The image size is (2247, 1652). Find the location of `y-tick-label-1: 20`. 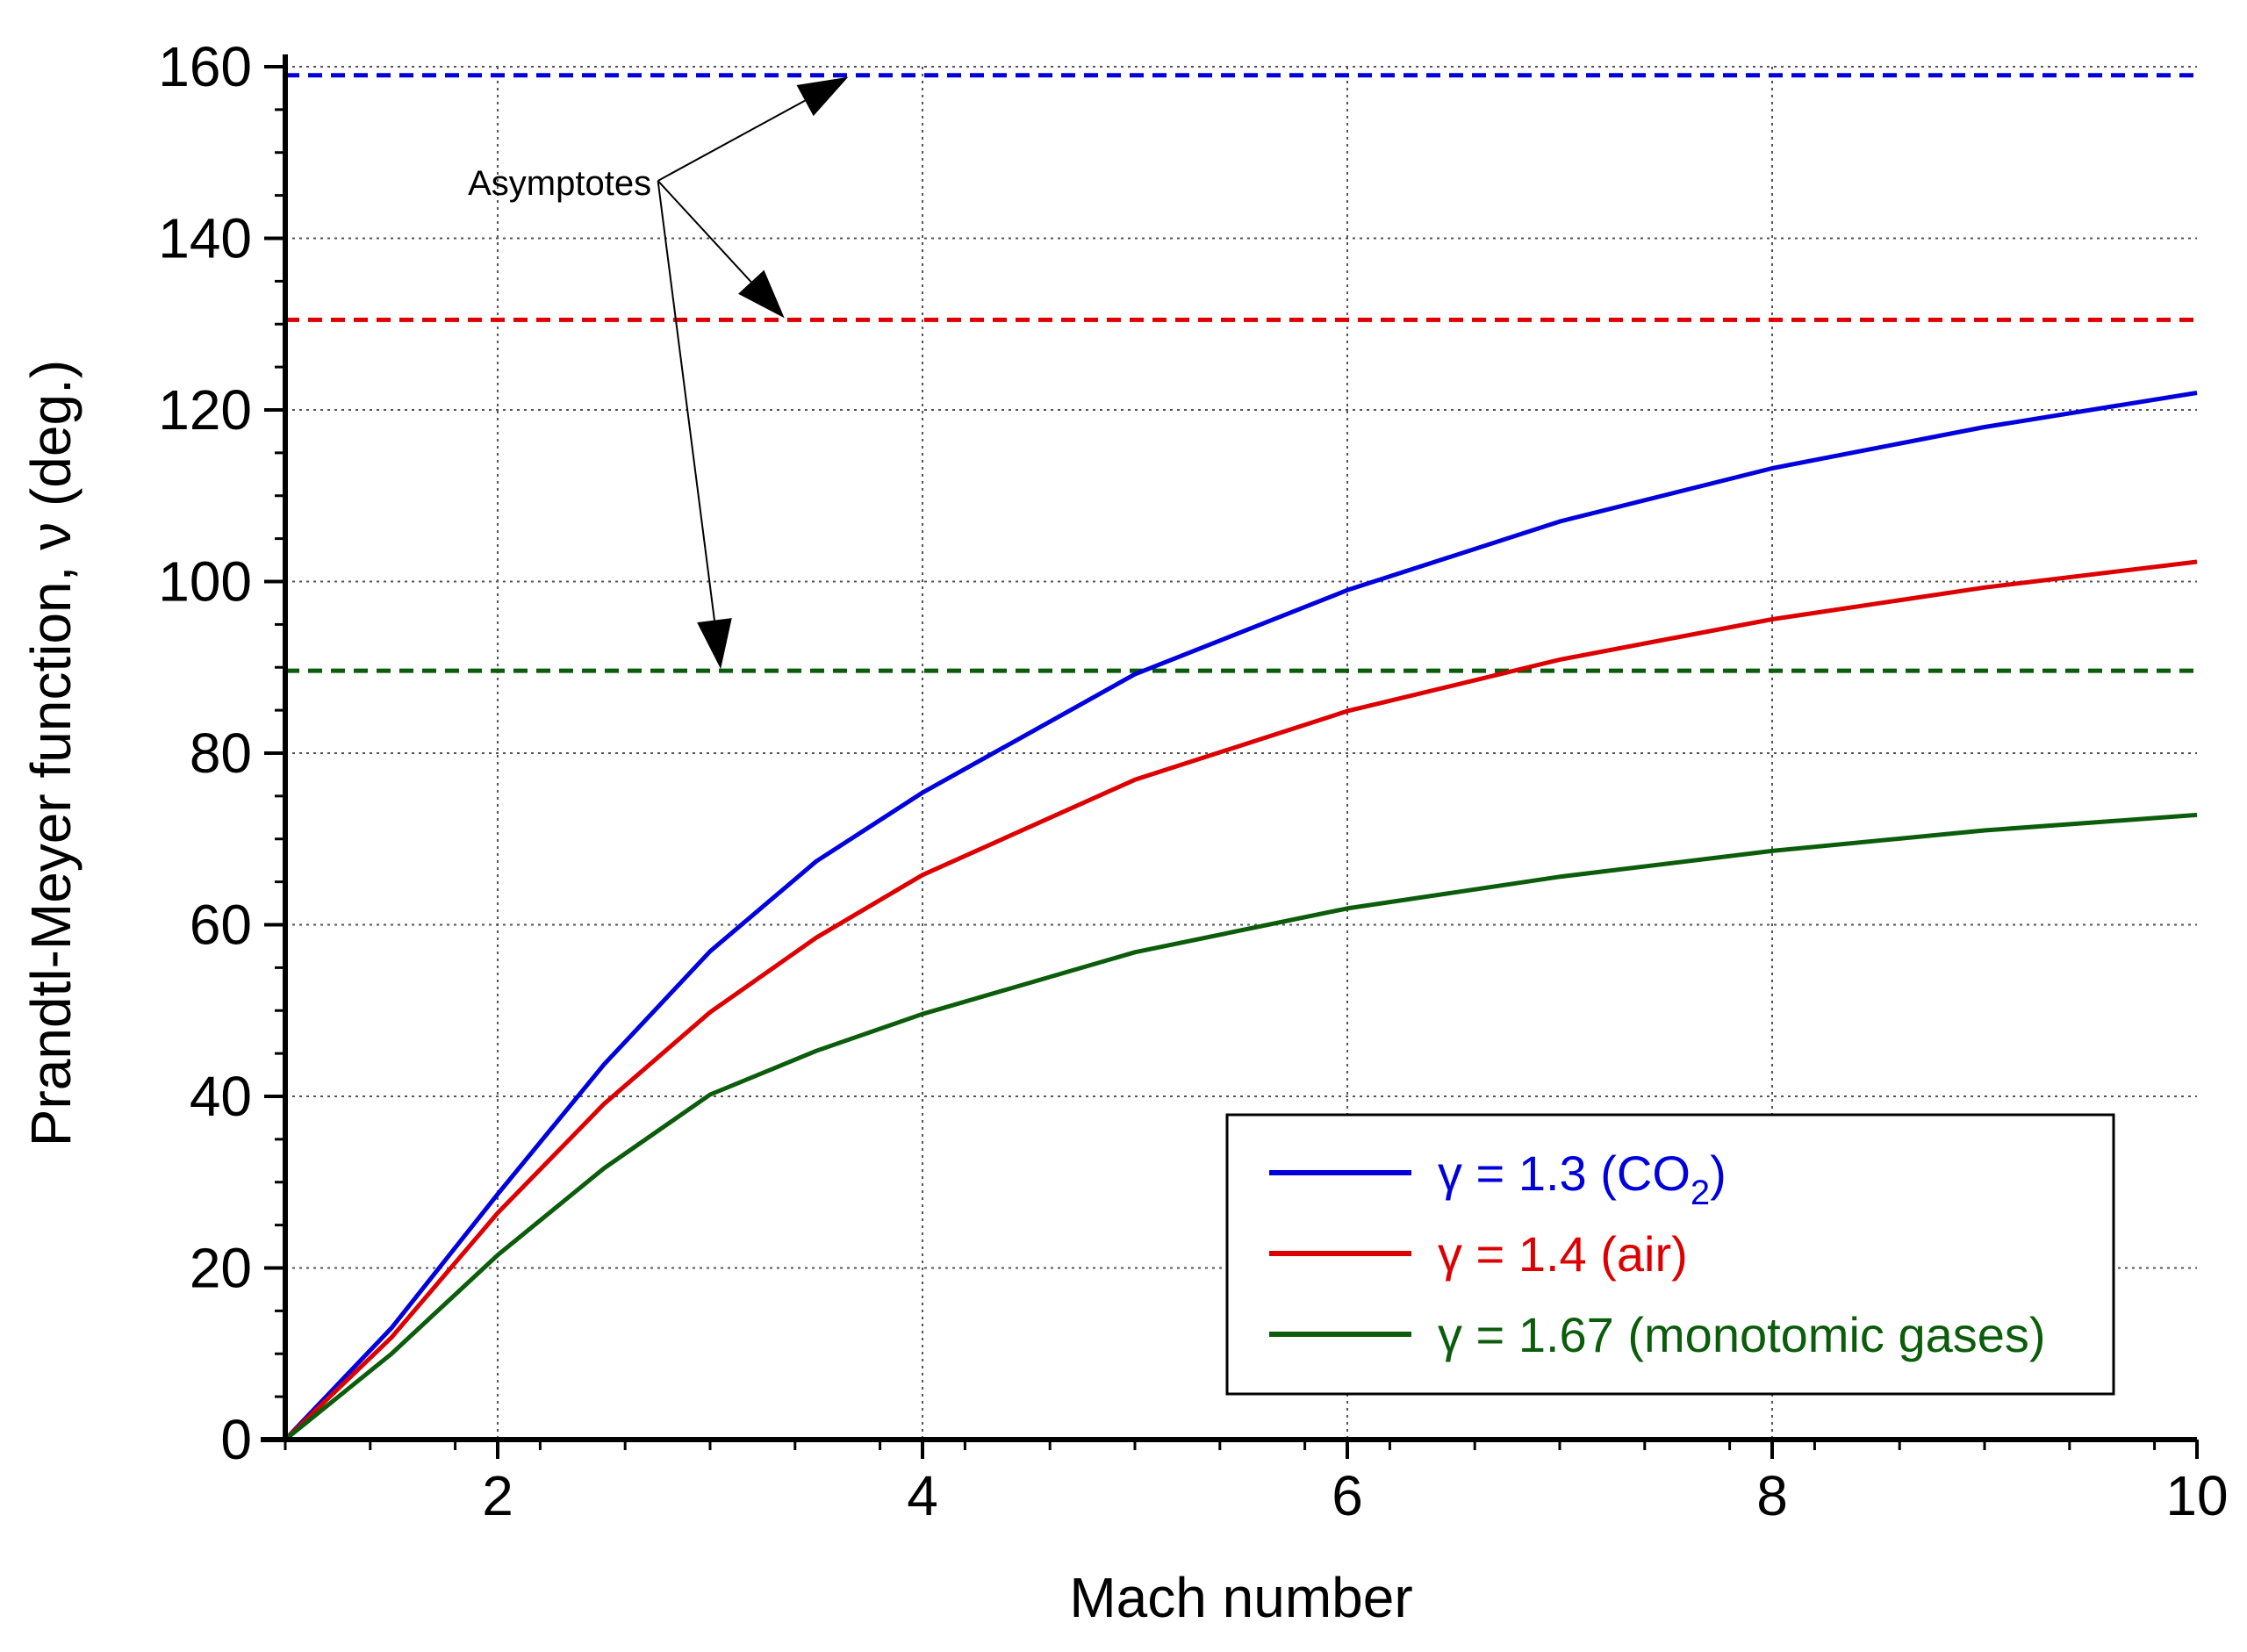

y-tick-label-1: 20 is located at coordinates (221, 1268).